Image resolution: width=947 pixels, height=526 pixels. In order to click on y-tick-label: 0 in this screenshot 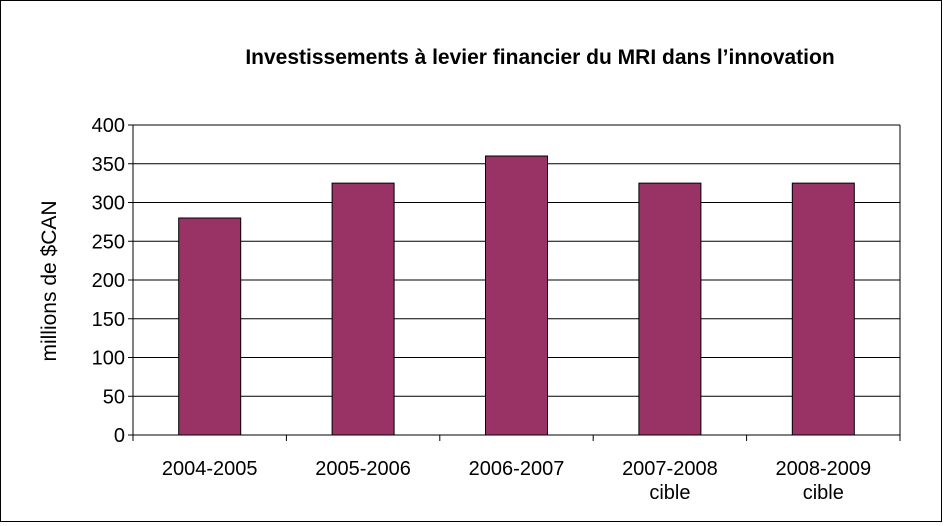, I will do `click(119, 436)`.